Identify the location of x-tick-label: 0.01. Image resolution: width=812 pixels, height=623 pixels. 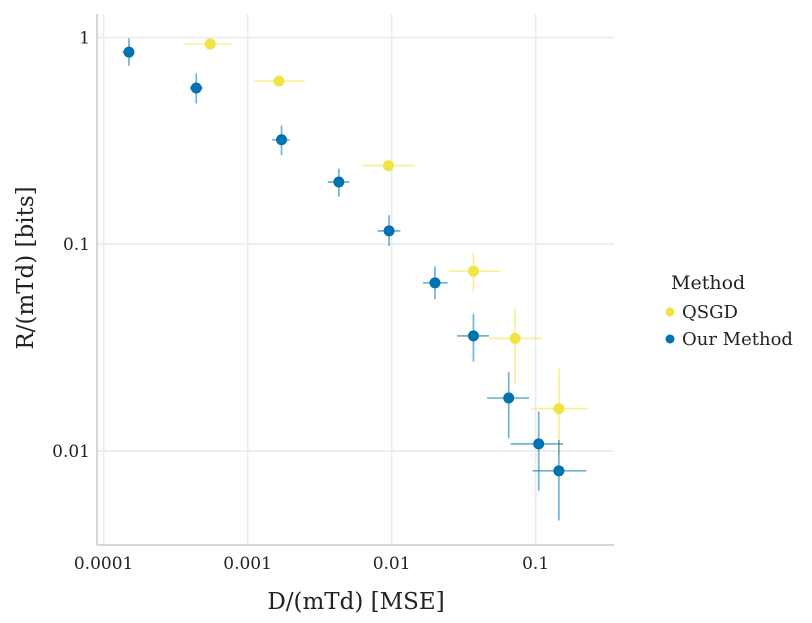
(392, 564).